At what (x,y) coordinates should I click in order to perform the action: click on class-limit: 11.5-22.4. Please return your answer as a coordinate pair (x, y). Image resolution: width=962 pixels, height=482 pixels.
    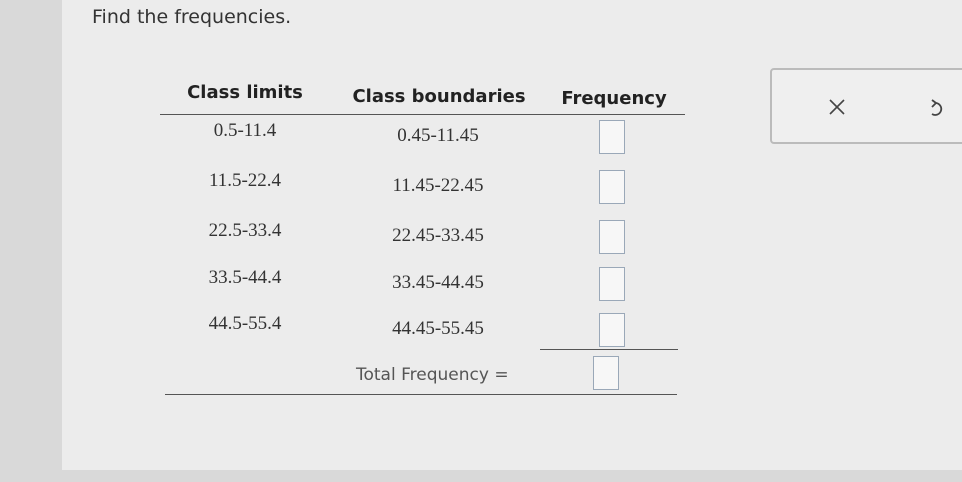
    Looking at the image, I should click on (245, 180).